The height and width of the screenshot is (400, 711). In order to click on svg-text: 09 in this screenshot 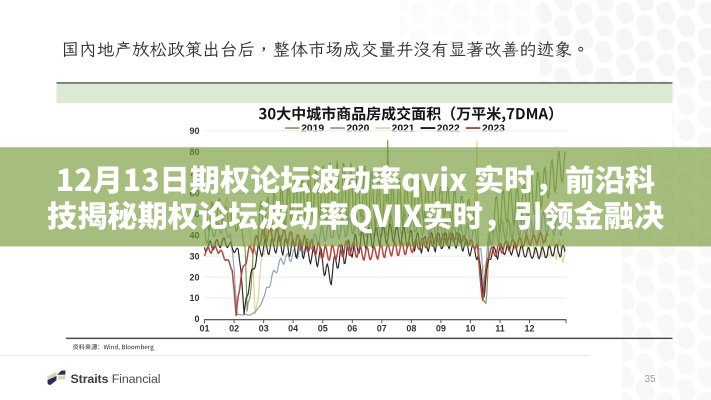, I will do `click(441, 329)`.